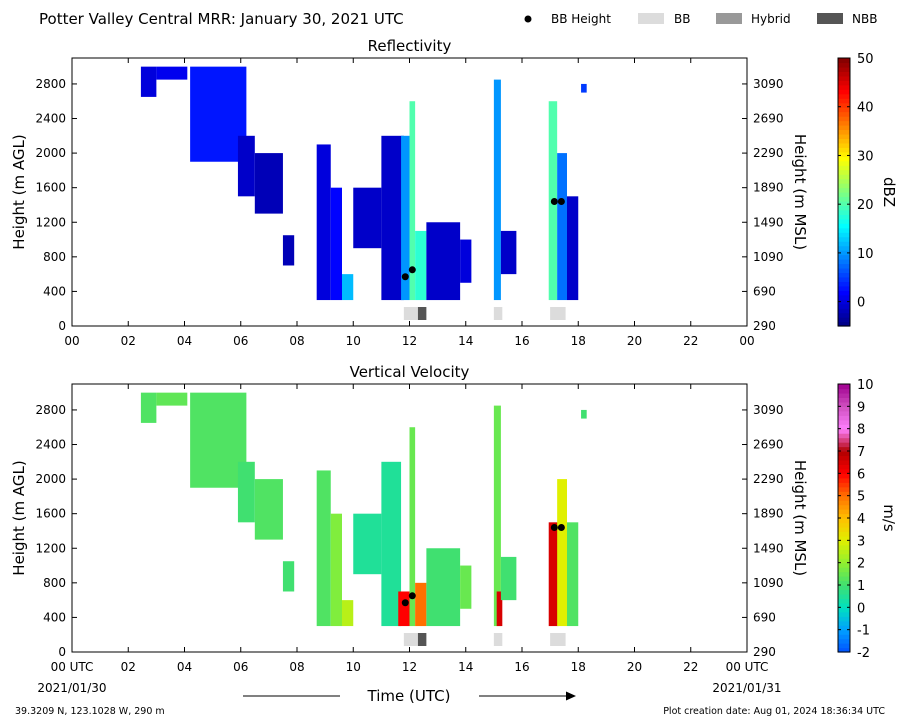  What do you see at coordinates (768, 479) in the screenshot?
I see `y-tick-label-right: 2290` at bounding box center [768, 479].